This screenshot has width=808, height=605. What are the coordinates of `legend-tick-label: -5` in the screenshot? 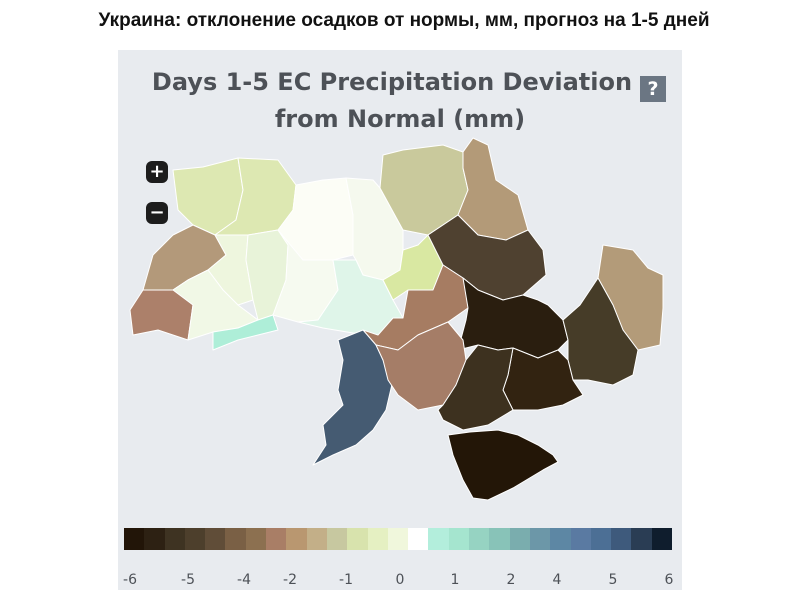 It's located at (188, 580).